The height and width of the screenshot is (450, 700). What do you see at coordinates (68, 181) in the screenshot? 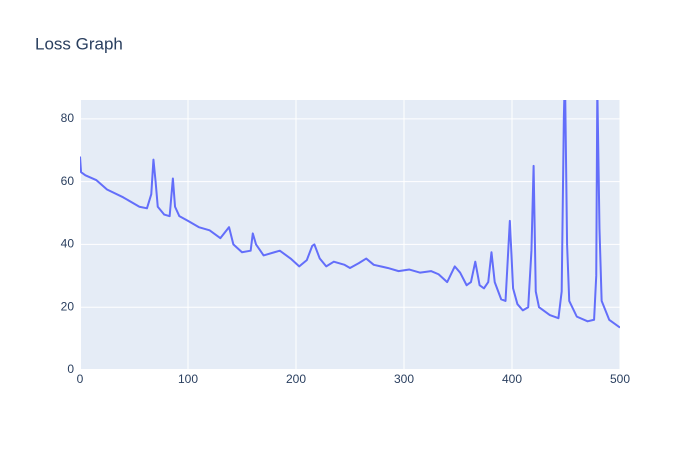
I see `y-tick-label: 60` at bounding box center [68, 181].